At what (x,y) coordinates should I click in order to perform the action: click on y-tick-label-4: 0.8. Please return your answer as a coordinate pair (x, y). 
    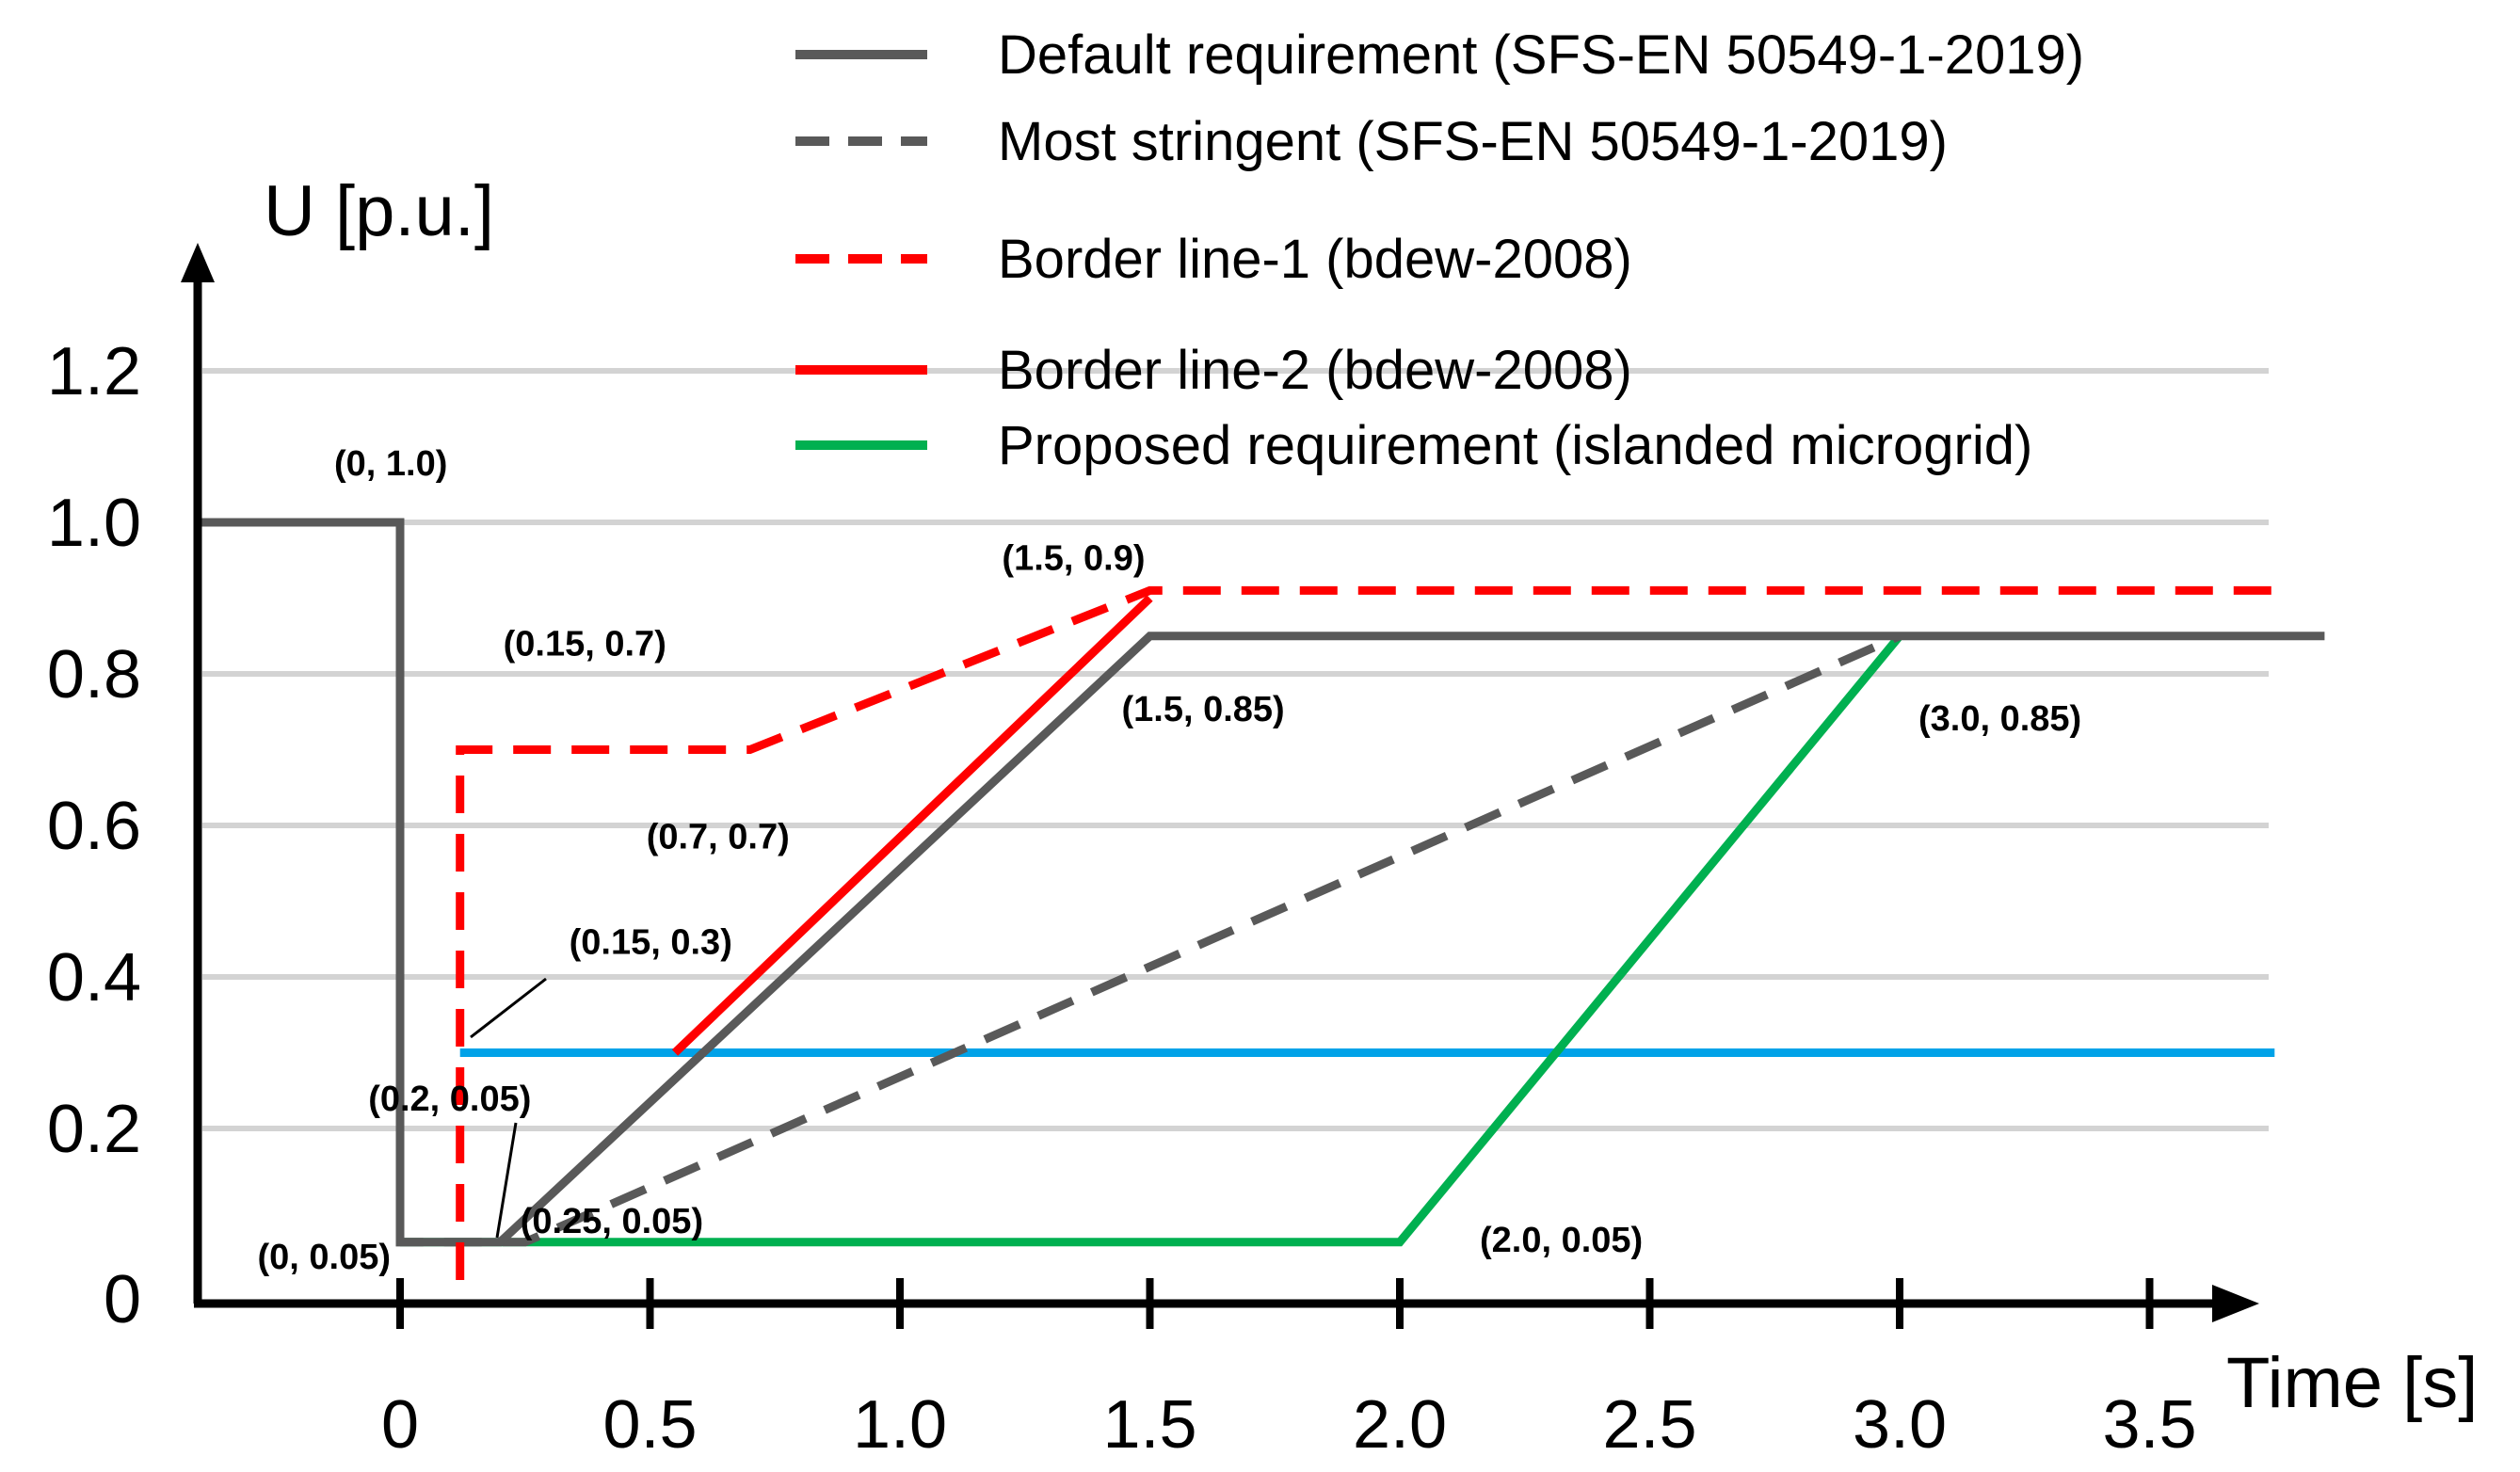
    Looking at the image, I should click on (94, 674).